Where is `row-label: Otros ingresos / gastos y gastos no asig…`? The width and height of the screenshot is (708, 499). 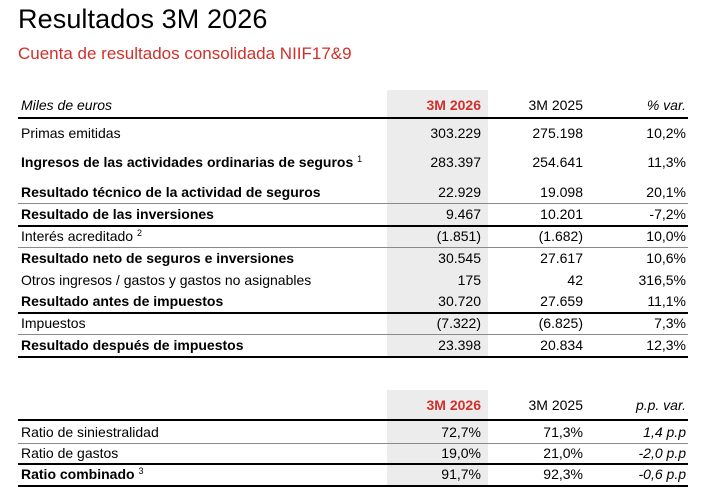 row-label: Otros ingresos / gastos y gastos no asig… is located at coordinates (166, 280).